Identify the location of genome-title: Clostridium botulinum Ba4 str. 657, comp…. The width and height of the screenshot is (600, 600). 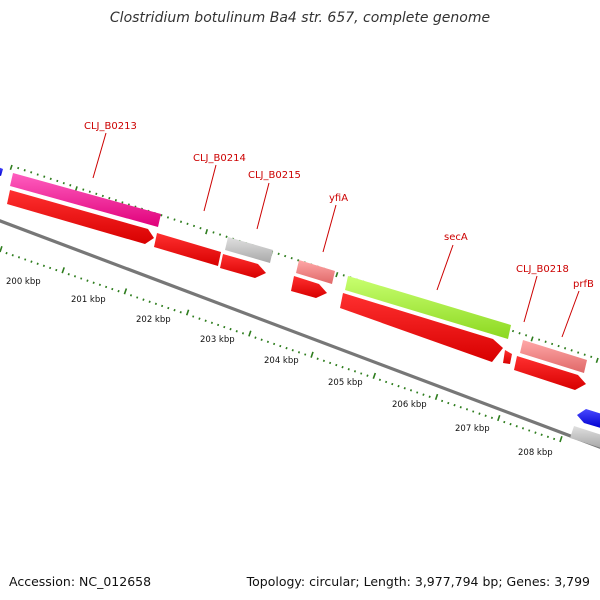
(300, 18).